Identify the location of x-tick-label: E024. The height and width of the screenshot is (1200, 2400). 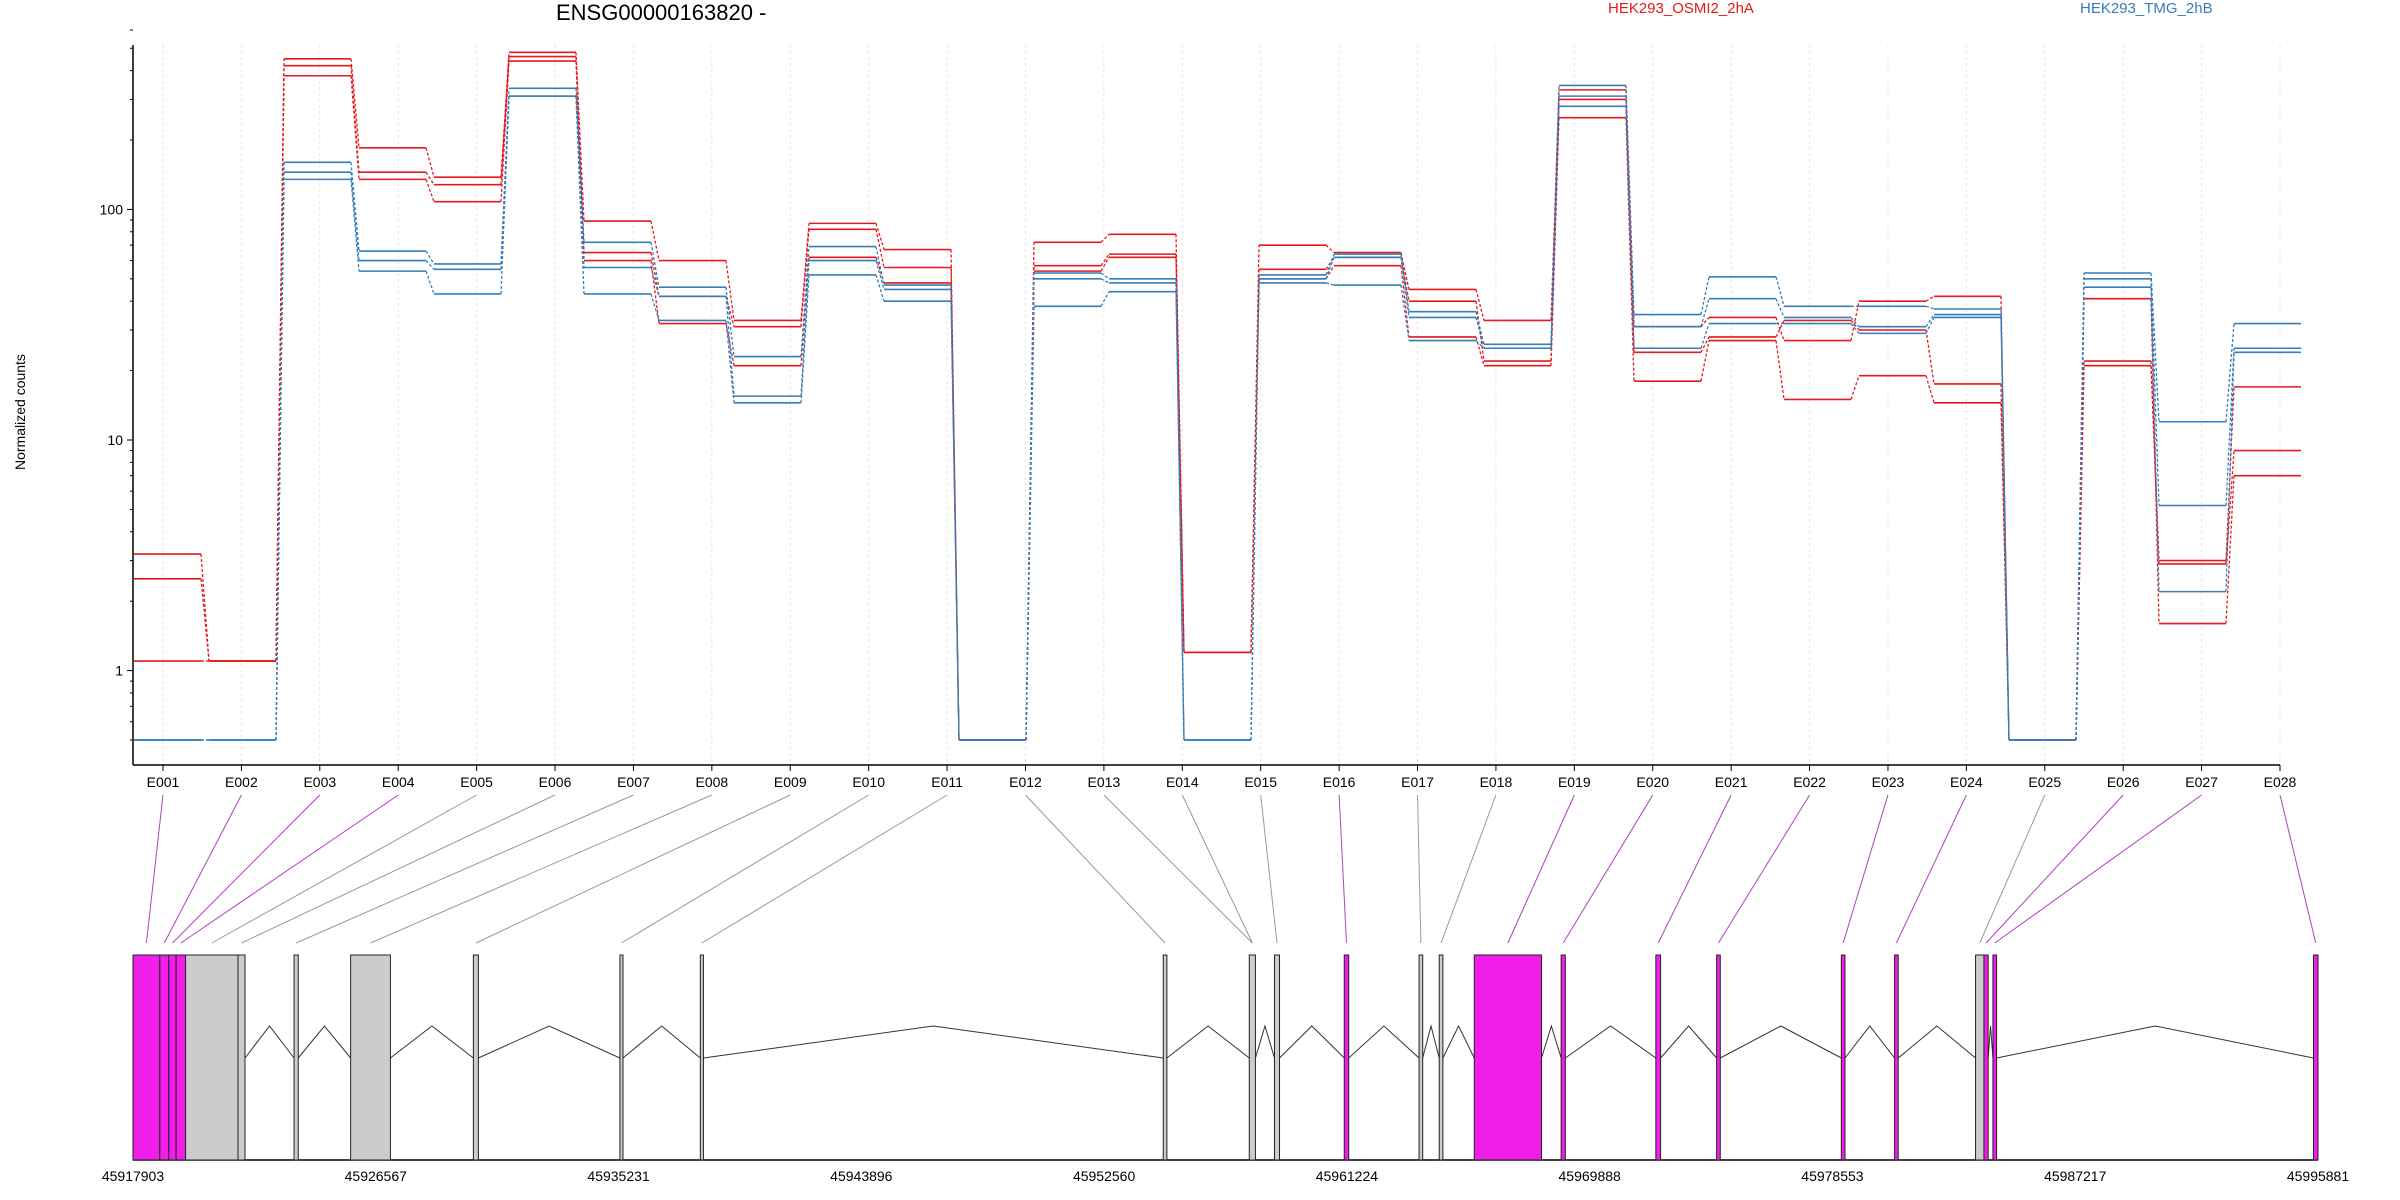
(1966, 782).